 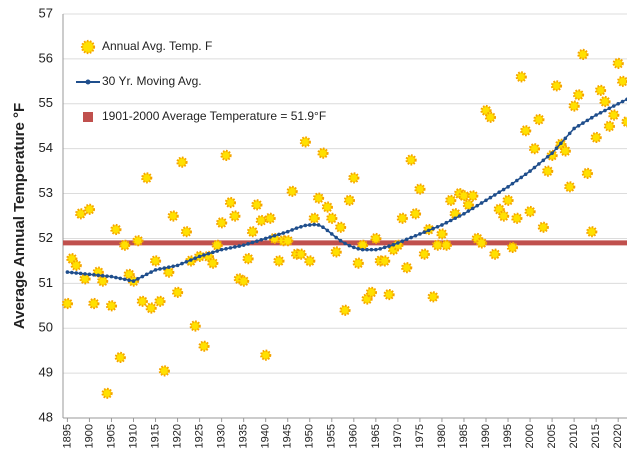 What do you see at coordinates (486, 436) in the screenshot?
I see `x-tick-label: 1990` at bounding box center [486, 436].